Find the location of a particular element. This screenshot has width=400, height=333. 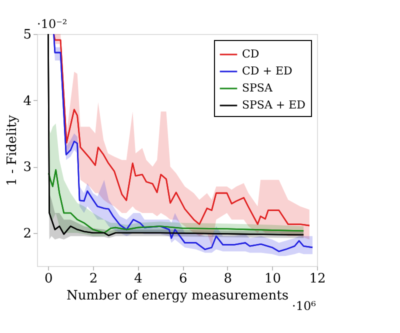

y-tick-label: 3 is located at coordinates (27, 168).